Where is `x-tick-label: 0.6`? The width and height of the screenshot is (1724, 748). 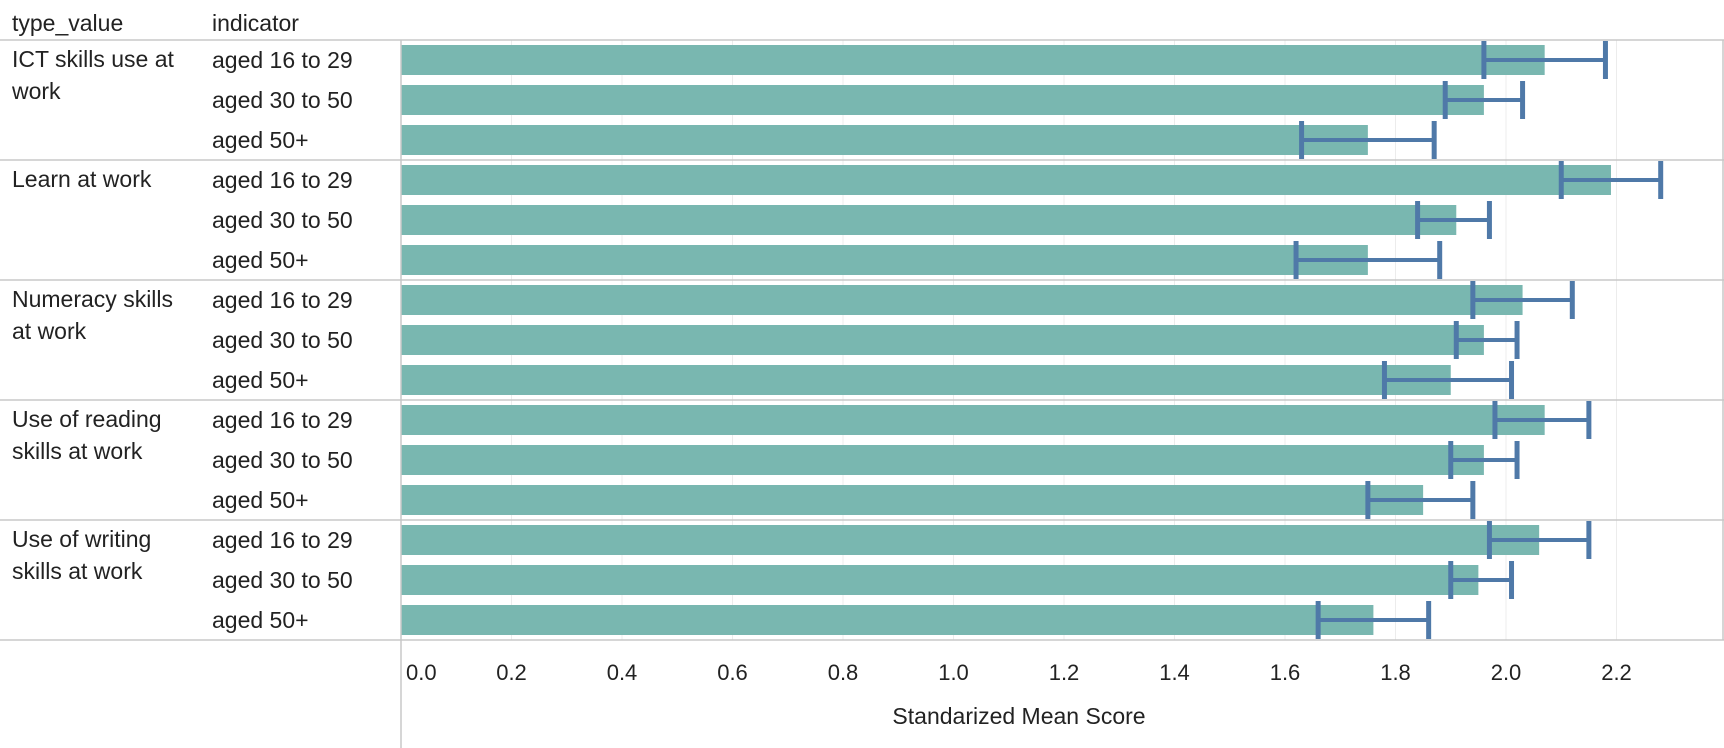 x-tick-label: 0.6 is located at coordinates (732, 672).